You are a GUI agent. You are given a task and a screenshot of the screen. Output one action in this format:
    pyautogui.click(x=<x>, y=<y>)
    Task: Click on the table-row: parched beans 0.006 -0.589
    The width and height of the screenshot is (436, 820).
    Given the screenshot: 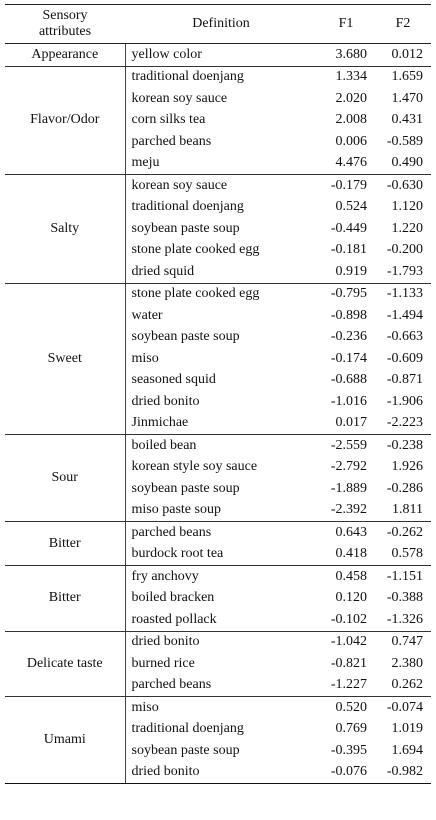 What is the action you would take?
    pyautogui.click(x=218, y=142)
    